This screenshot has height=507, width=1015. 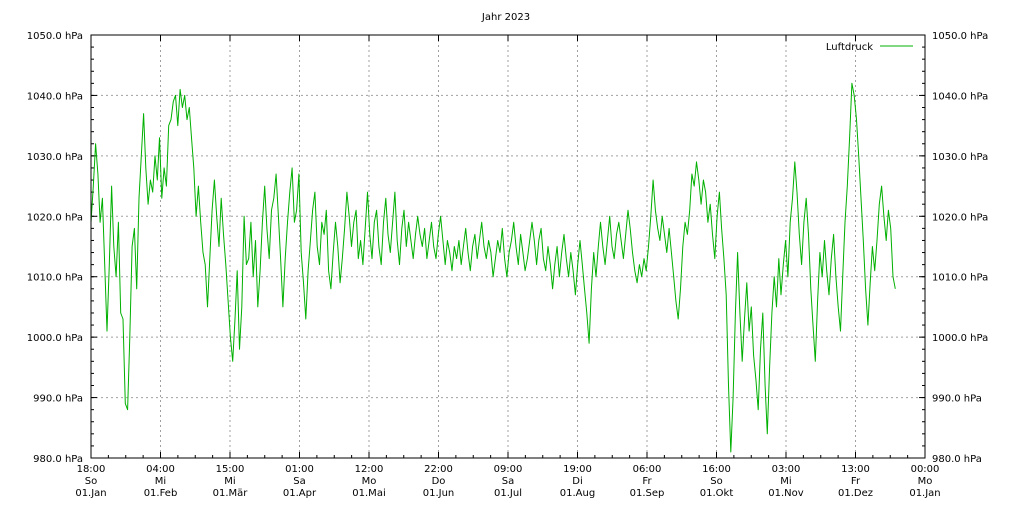 What do you see at coordinates (960, 217) in the screenshot?
I see `y-tick-label-right: 1020.0 hPa` at bounding box center [960, 217].